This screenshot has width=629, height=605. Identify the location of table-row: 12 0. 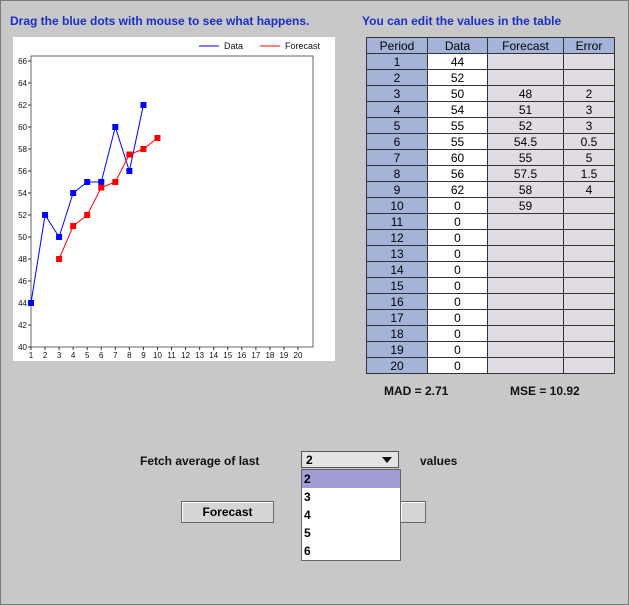
(490, 237).